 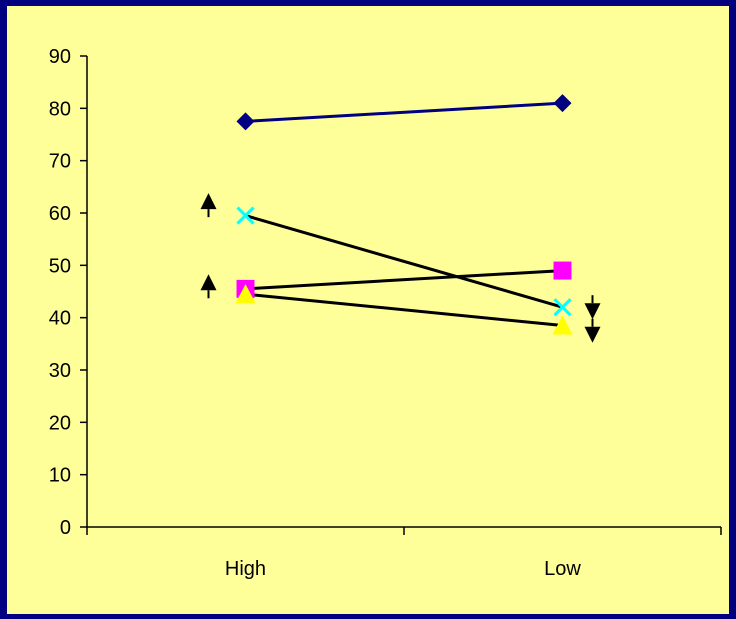 I want to click on y-tick-label: 70, so click(x=60, y=162).